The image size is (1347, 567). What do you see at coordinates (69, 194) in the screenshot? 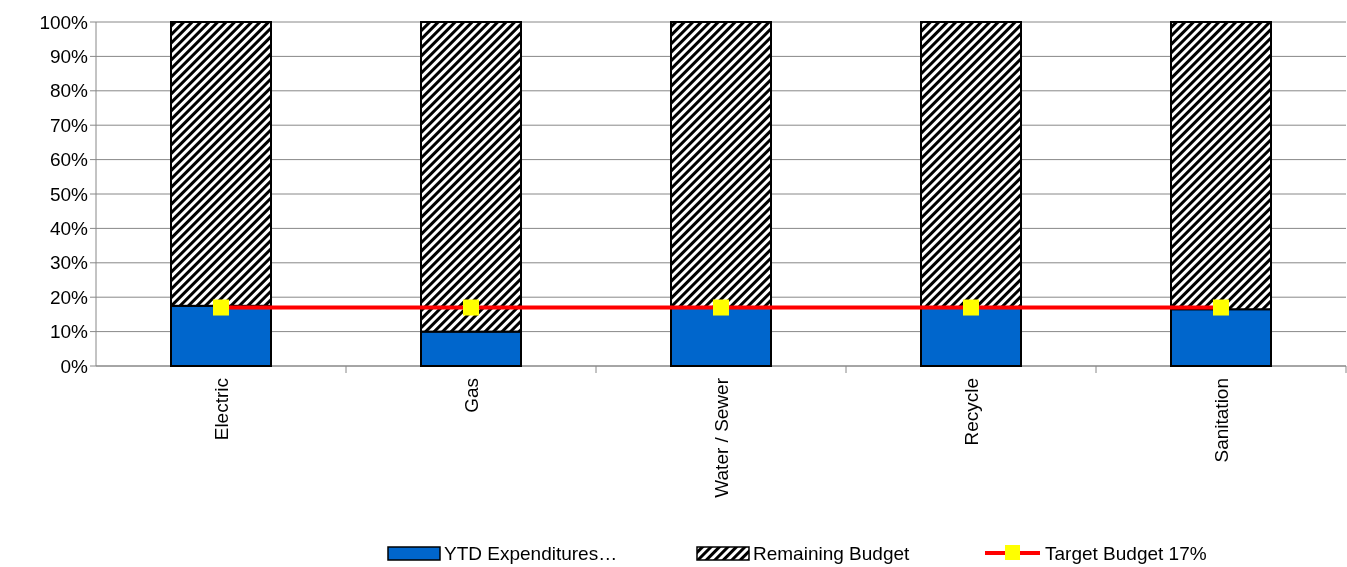
I see `y-tick-label: 50%` at bounding box center [69, 194].